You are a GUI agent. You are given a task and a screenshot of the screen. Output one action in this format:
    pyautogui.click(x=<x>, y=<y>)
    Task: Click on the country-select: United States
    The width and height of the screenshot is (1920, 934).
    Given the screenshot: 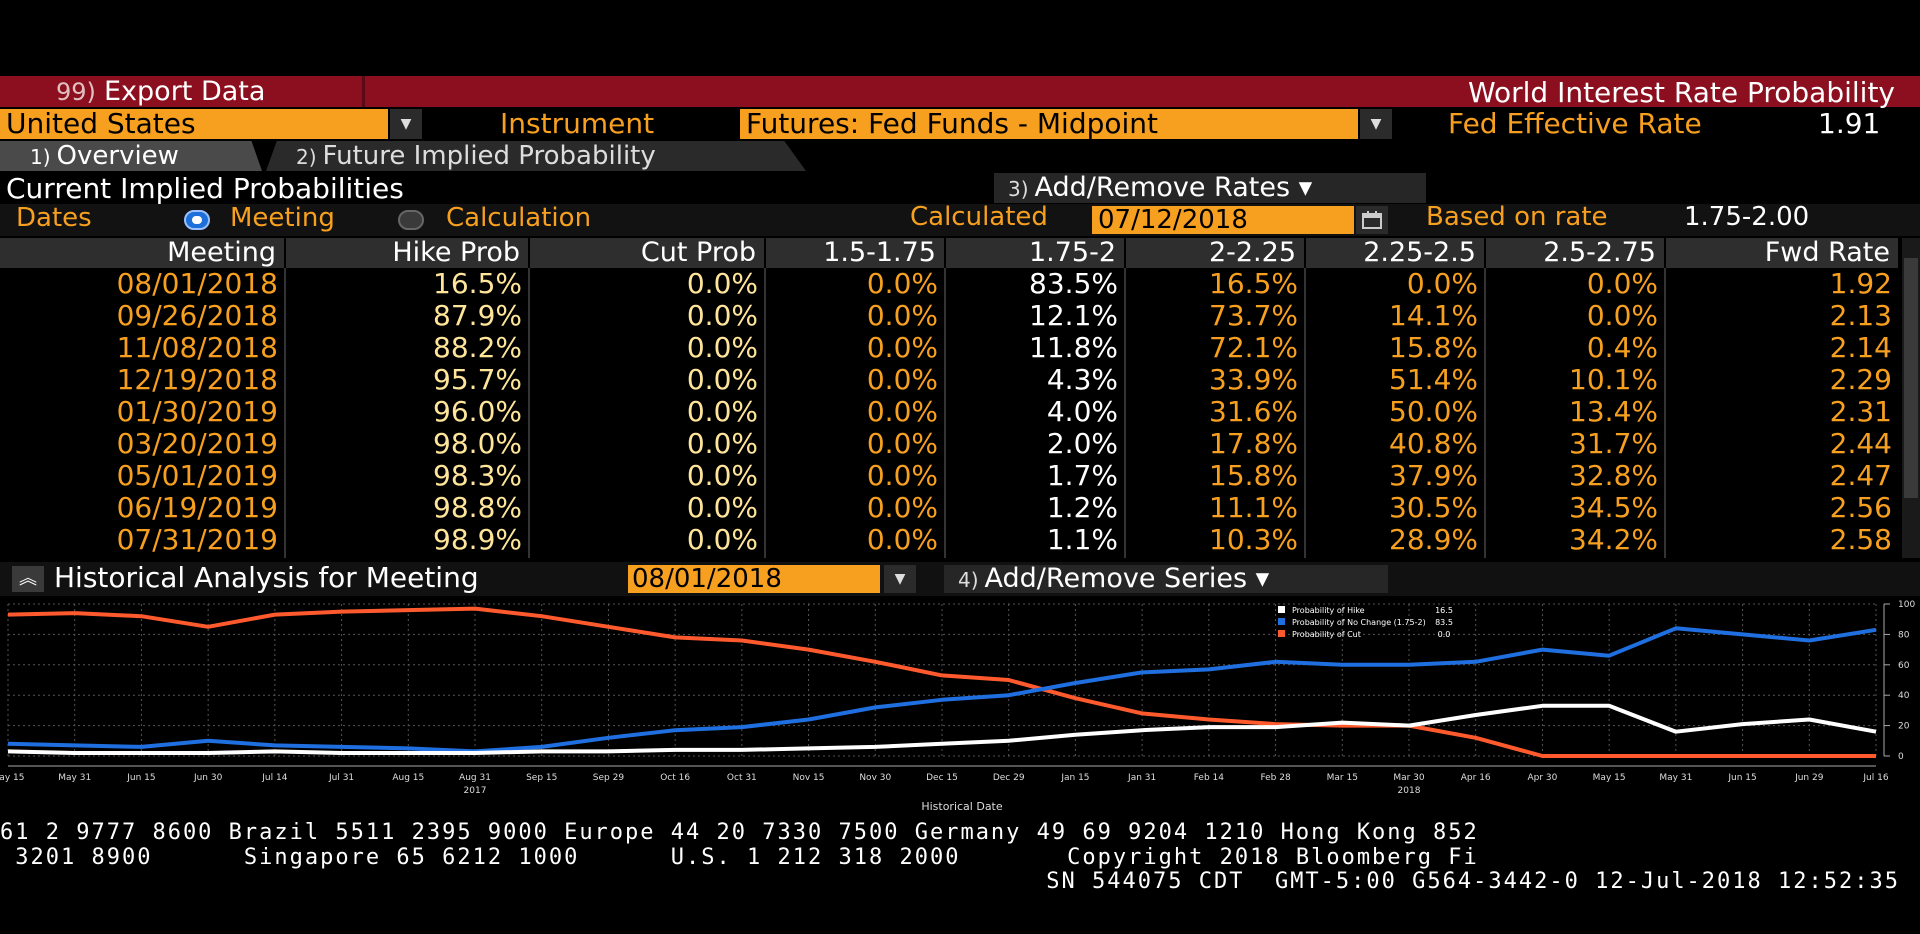 What is the action you would take?
    pyautogui.click(x=194, y=124)
    